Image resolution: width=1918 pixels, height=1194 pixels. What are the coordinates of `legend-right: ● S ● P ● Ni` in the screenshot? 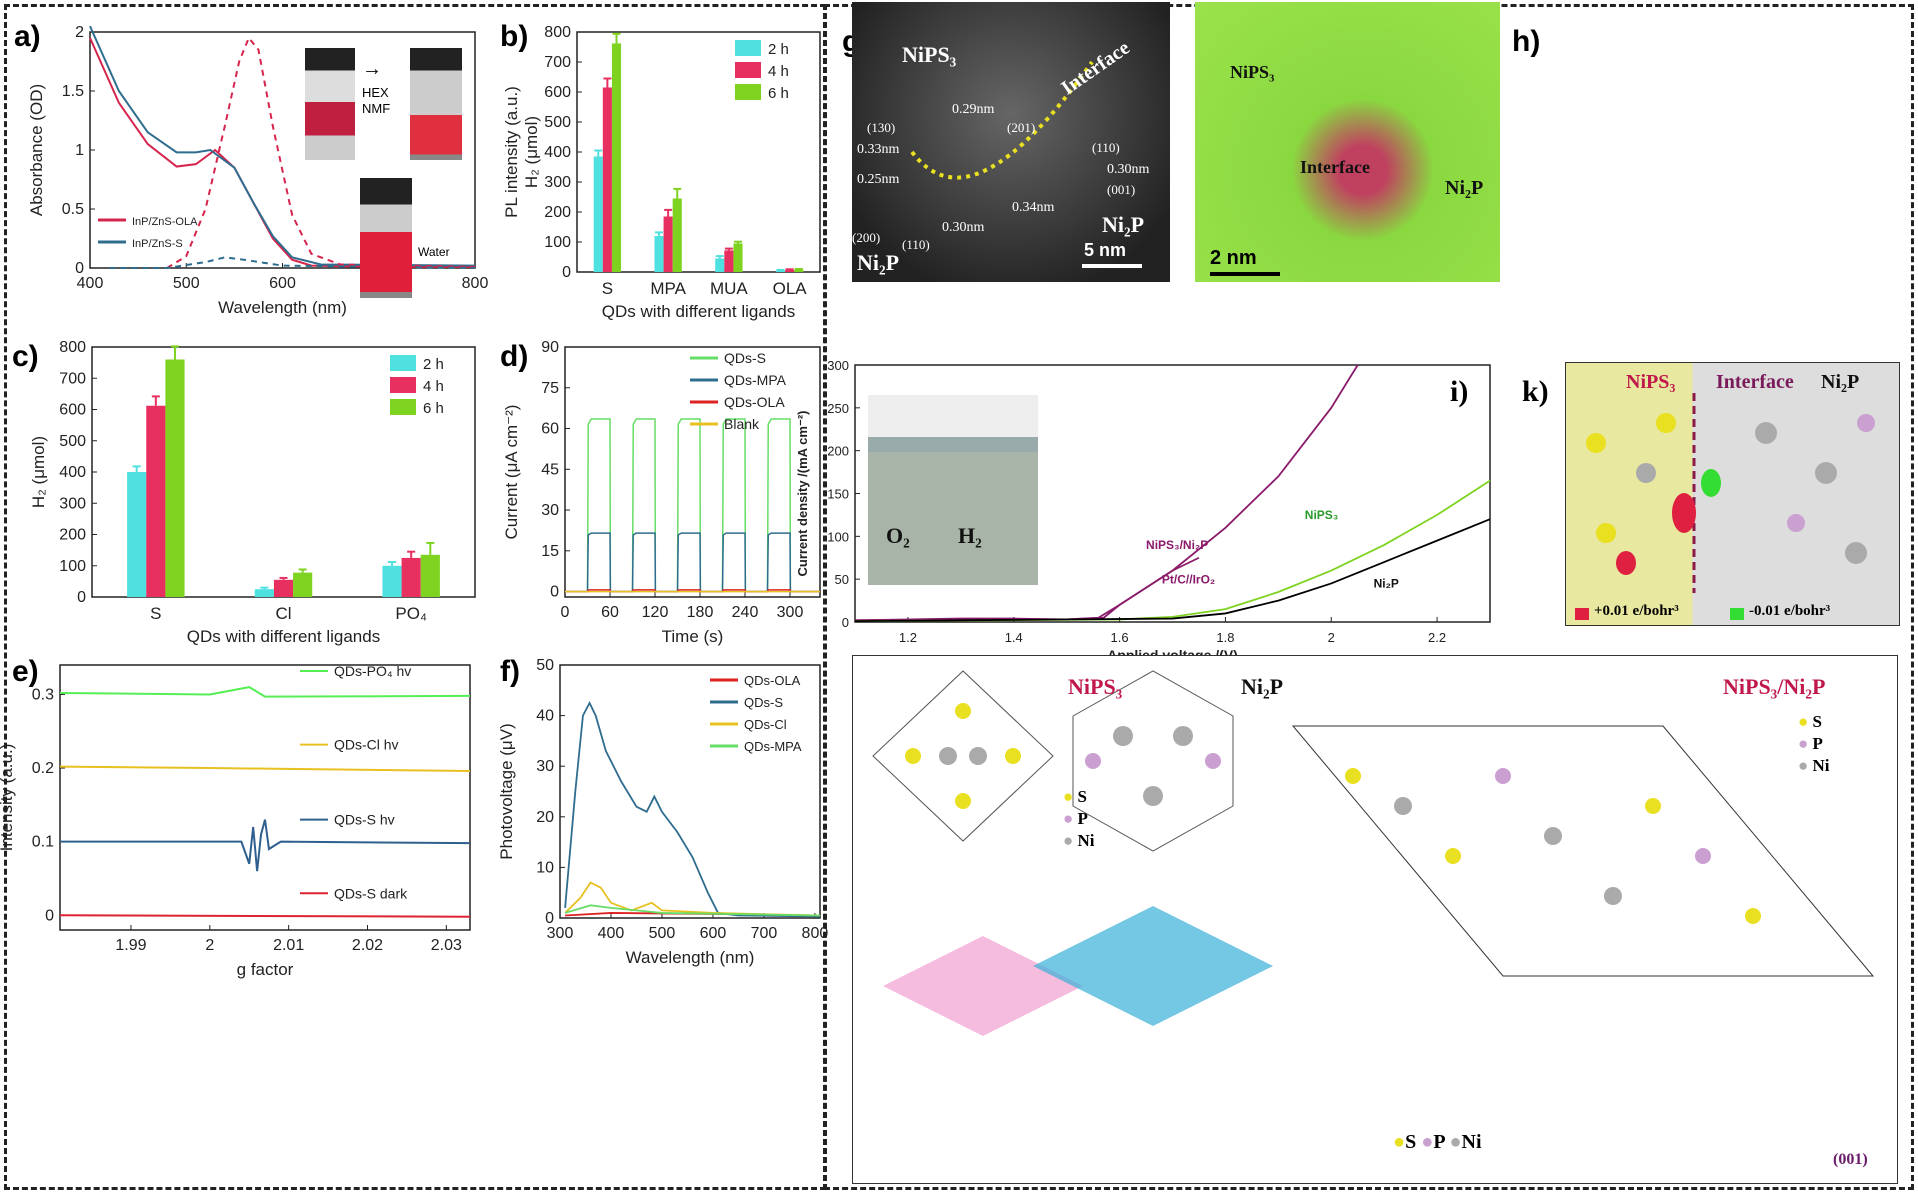 It's located at (1814, 744).